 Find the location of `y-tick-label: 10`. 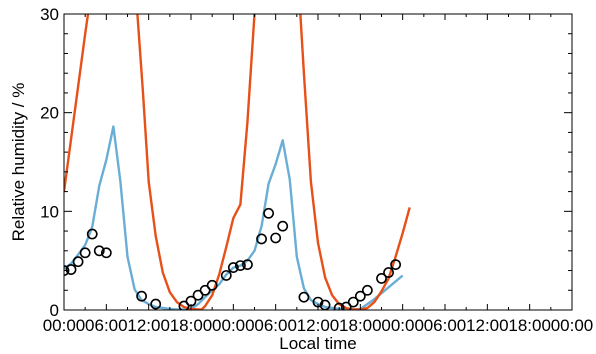

y-tick-label: 10 is located at coordinates (49, 211).